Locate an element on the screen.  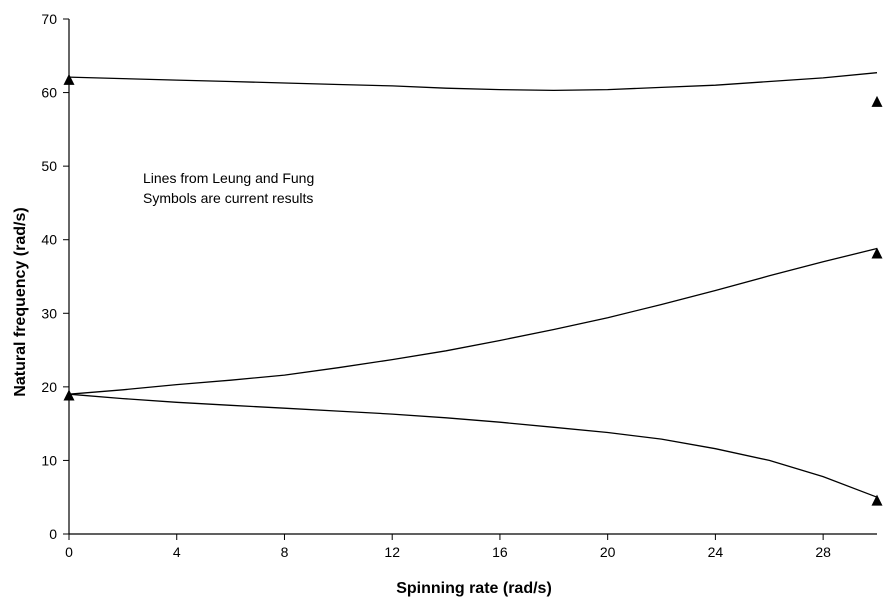
y-axis-title: Natural frequency (rad/s) is located at coordinates (20, 301).